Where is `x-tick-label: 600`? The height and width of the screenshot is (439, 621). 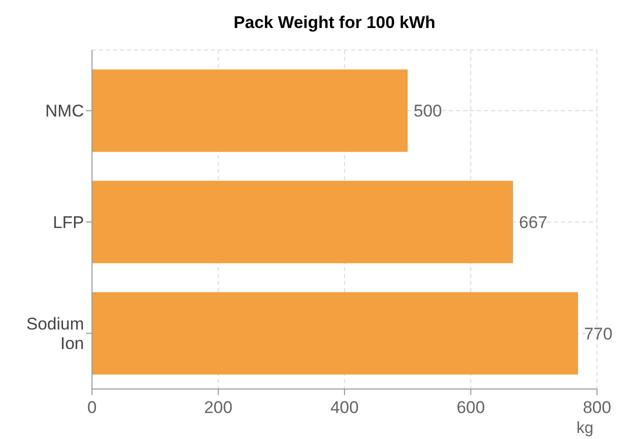 x-tick-label: 600 is located at coordinates (470, 407).